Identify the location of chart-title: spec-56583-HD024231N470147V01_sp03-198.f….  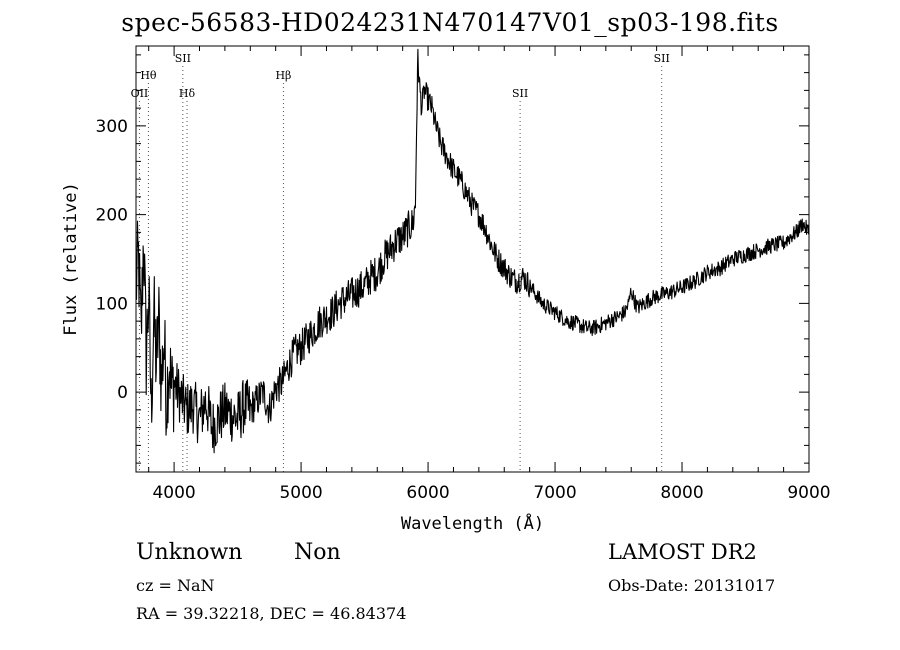
(450, 22).